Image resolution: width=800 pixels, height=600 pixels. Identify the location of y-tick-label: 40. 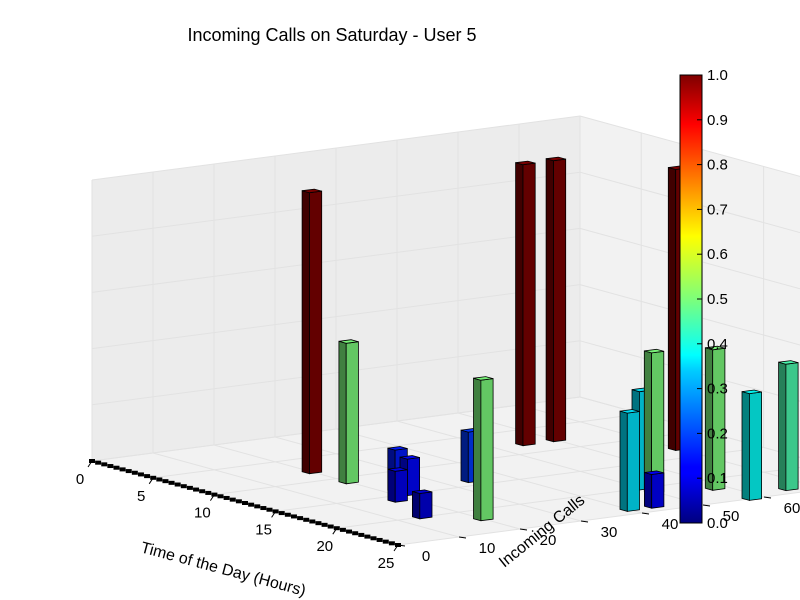
(670, 524).